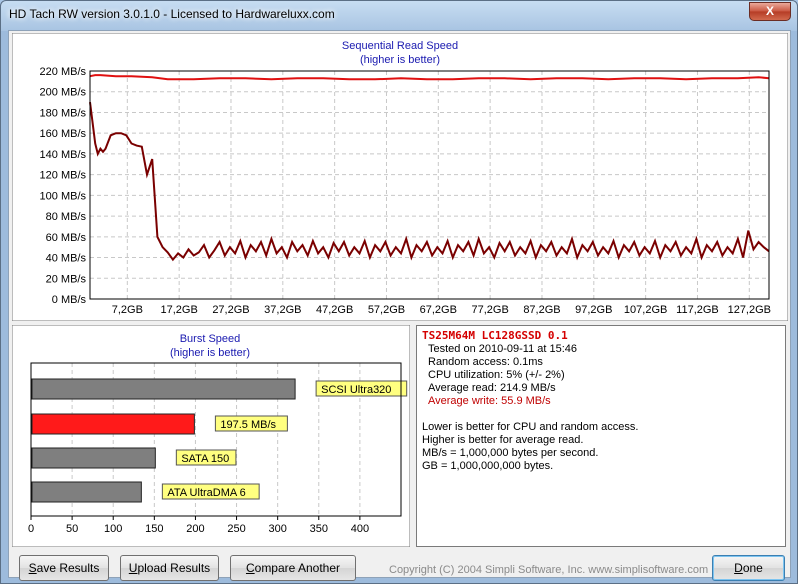 The image size is (798, 584). What do you see at coordinates (63, 155) in the screenshot?
I see `read-ytick-label: 140 MB/s` at bounding box center [63, 155].